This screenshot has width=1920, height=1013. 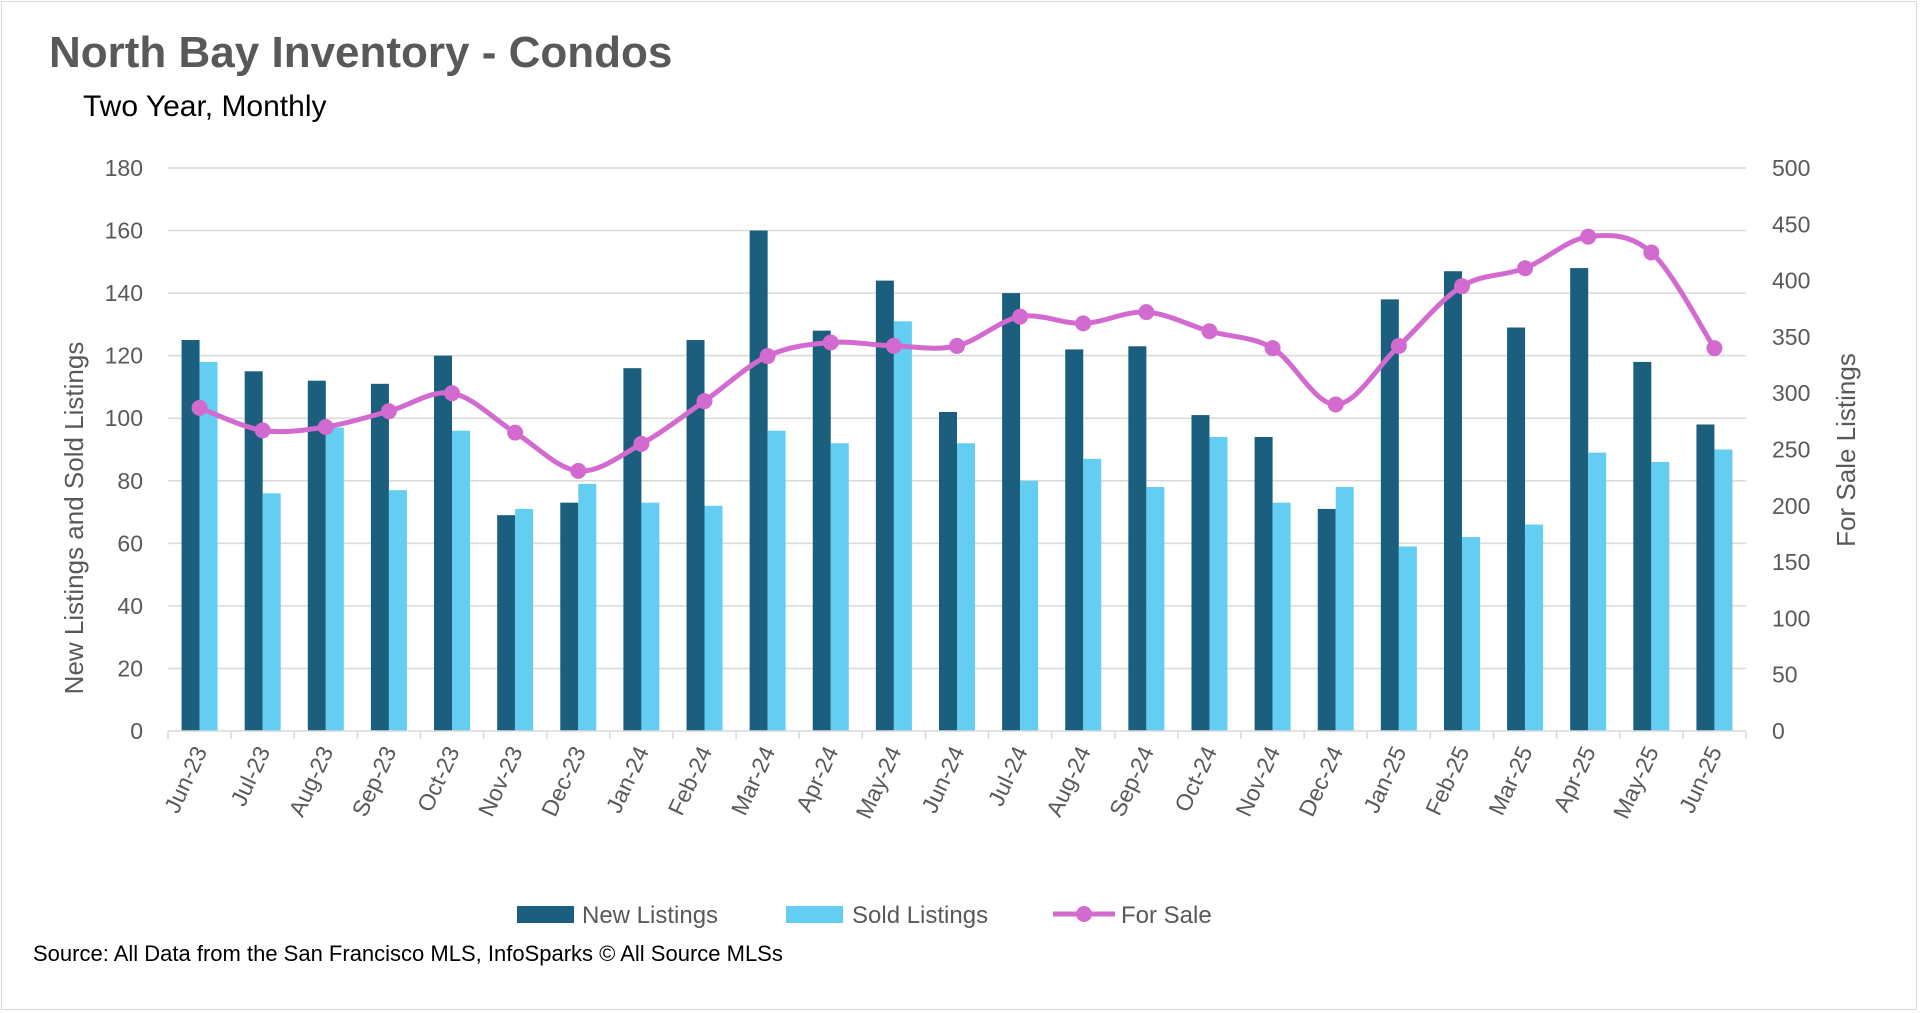 I want to click on chart-title: North Bay Inventory - Condos, so click(x=361, y=52).